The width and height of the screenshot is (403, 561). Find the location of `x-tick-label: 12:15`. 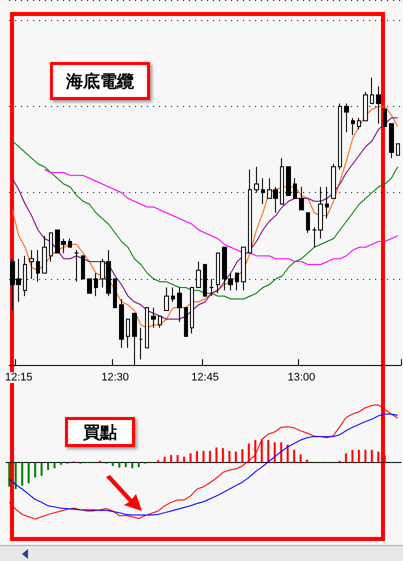

x-tick-label: 12:15 is located at coordinates (18, 378).